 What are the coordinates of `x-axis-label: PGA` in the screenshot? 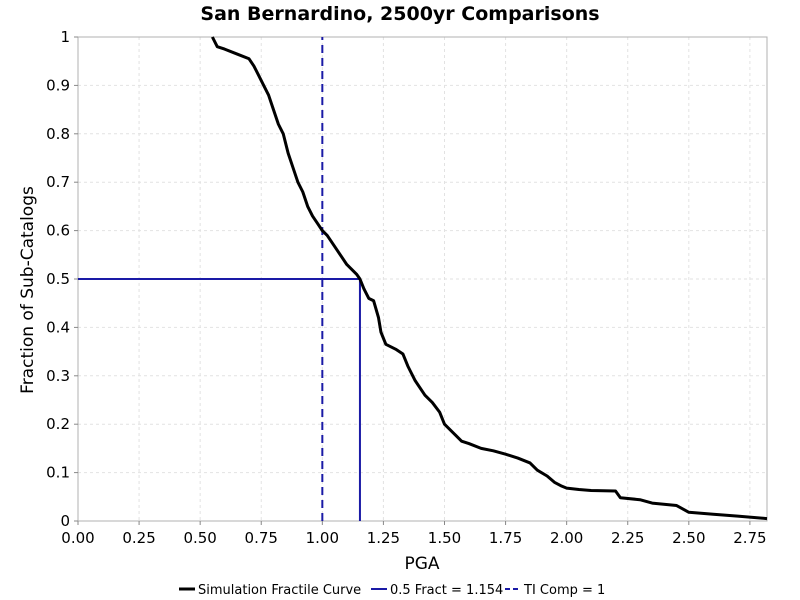 It's located at (421, 564).